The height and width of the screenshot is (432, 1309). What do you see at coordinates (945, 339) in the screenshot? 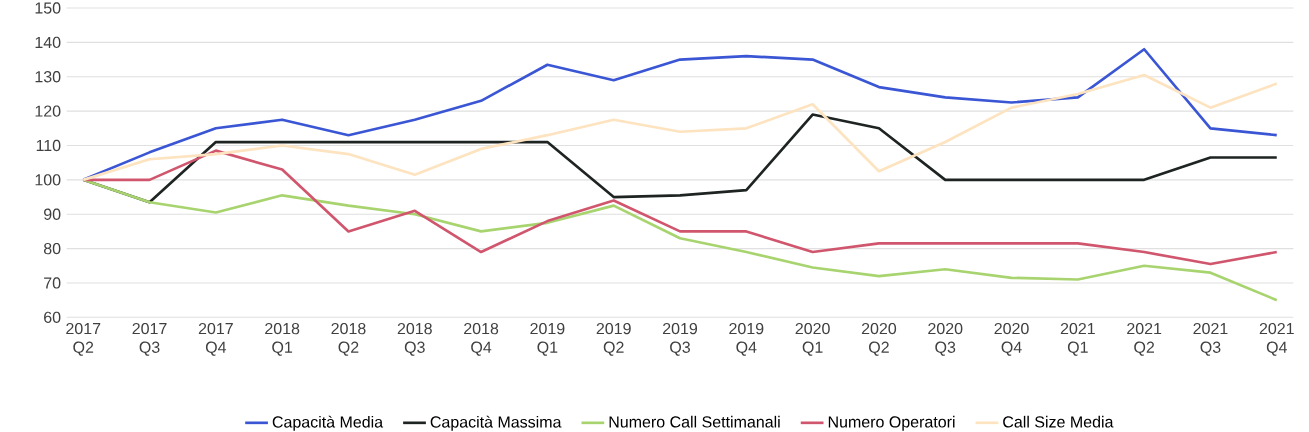
I see `x-tick-label: 2020 Q3` at bounding box center [945, 339].